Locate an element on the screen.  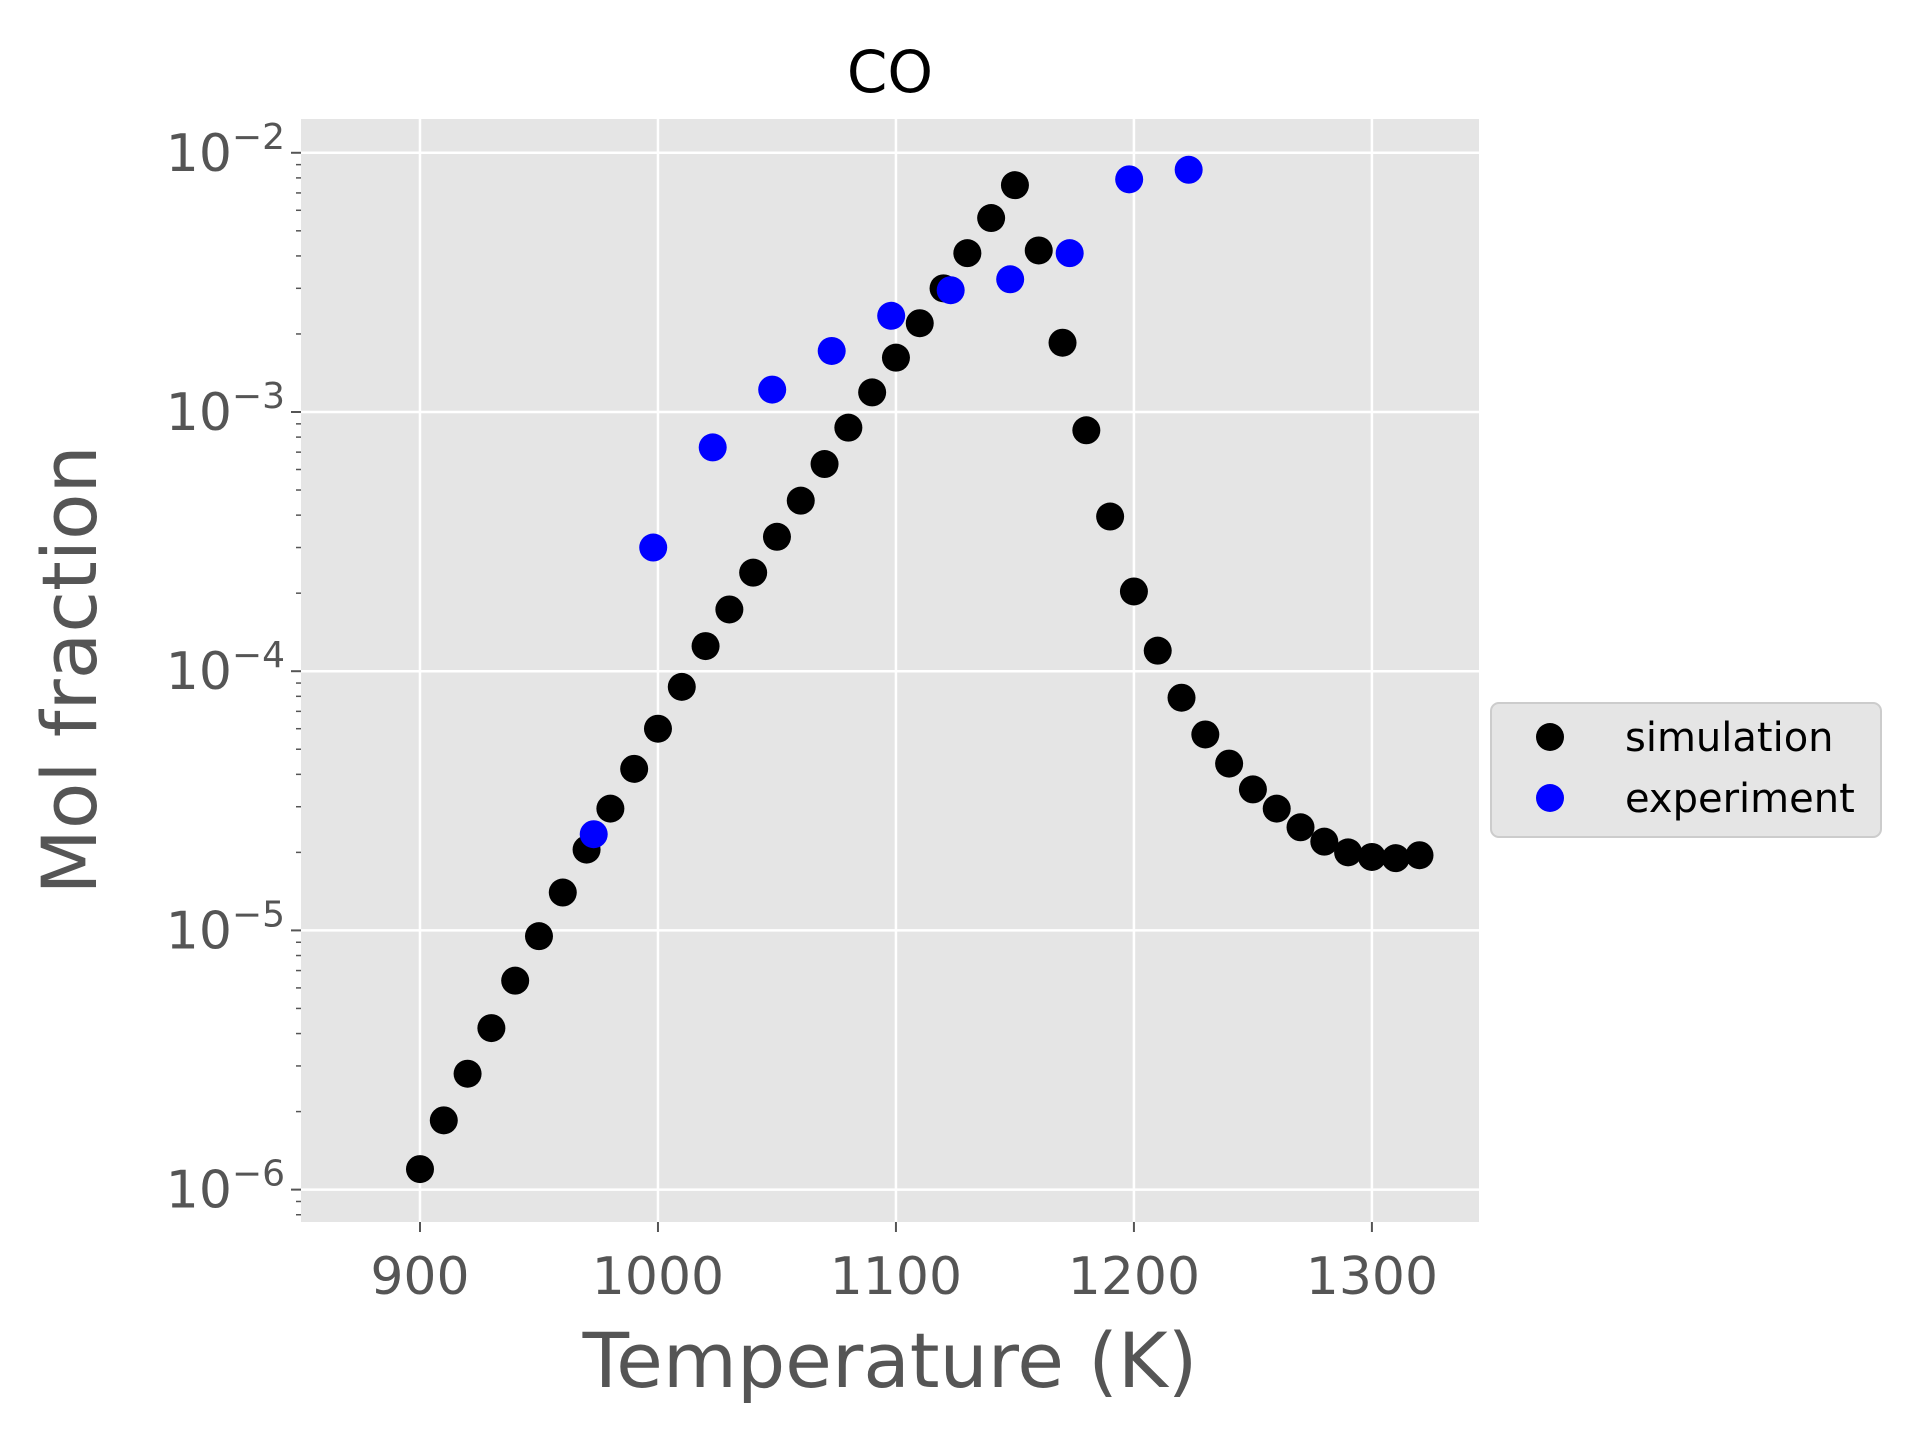
chart-title: CO is located at coordinates (890, 72).